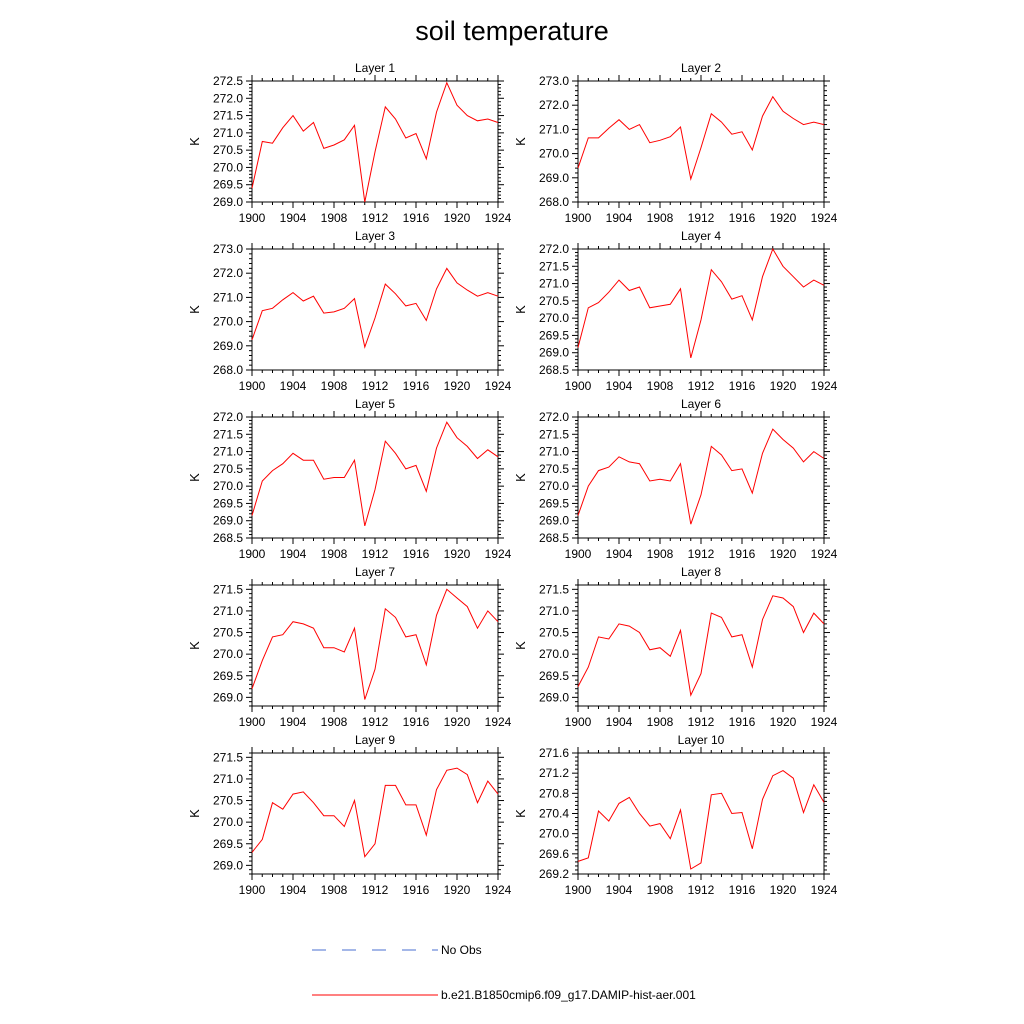  I want to click on panel-title: Layer 7, so click(375, 572).